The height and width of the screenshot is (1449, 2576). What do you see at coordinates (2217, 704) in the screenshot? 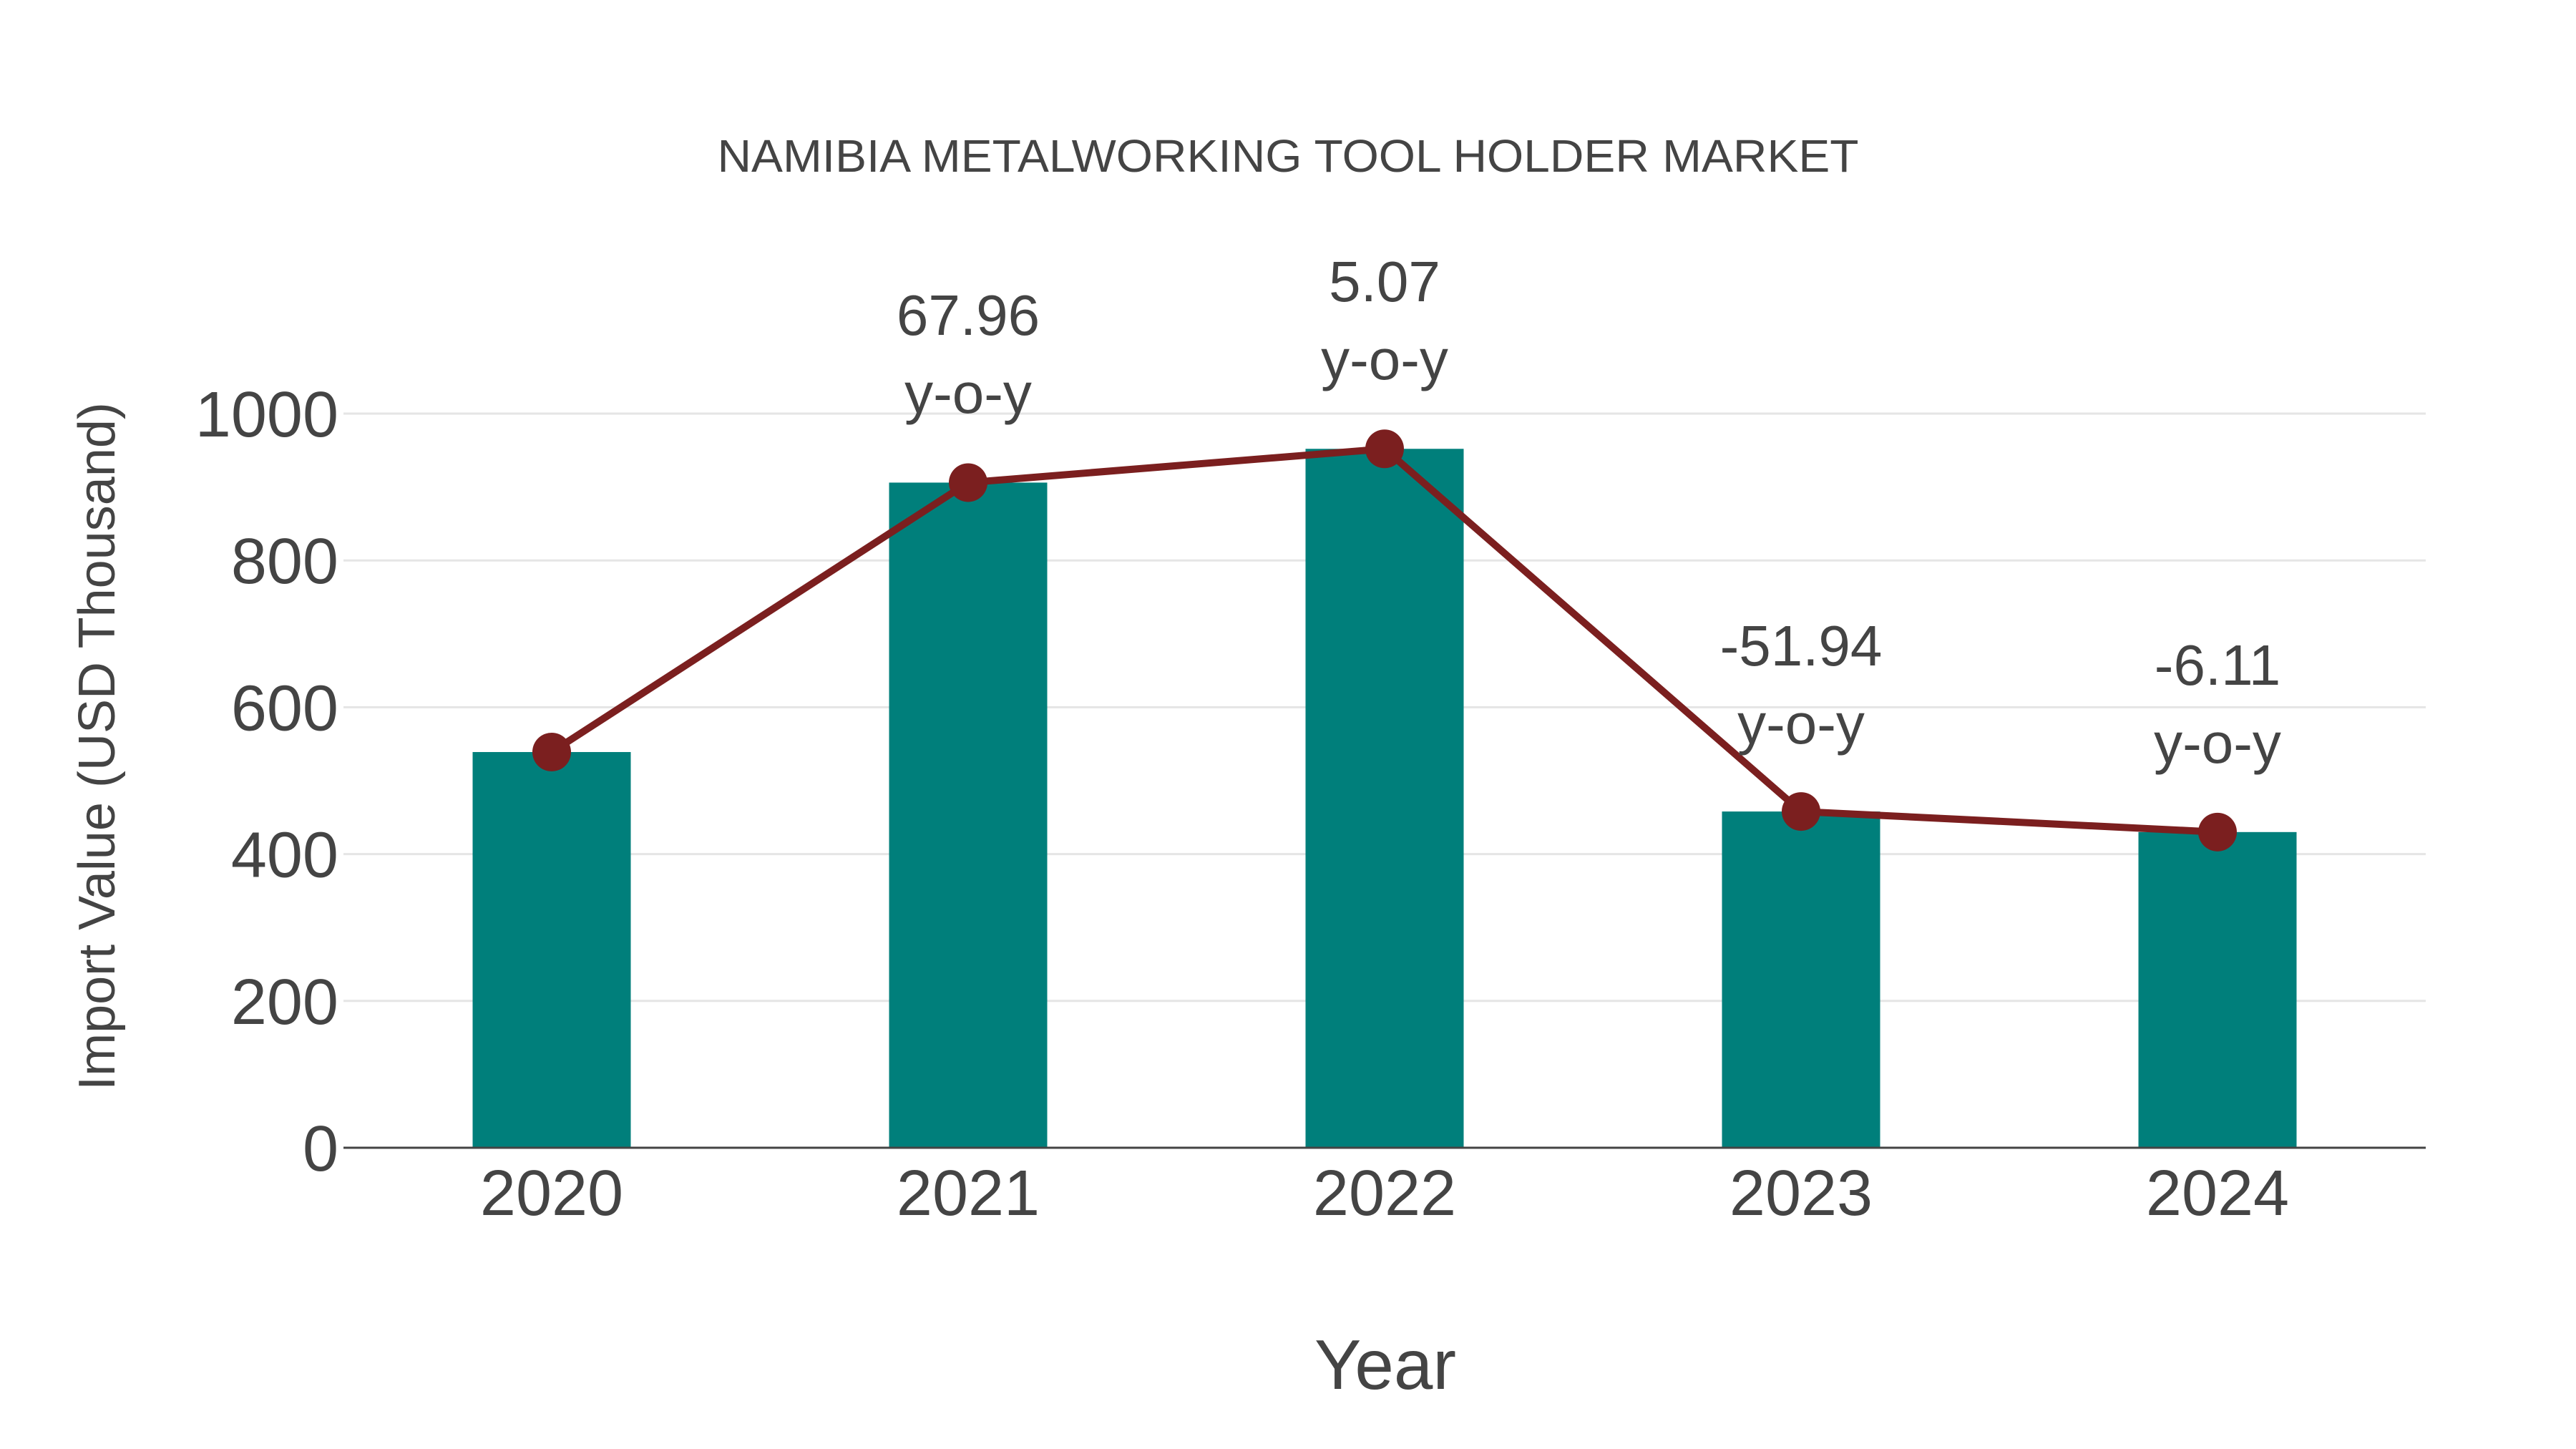
I see `annotation-2024: -6.11 y-o-y` at bounding box center [2217, 704].